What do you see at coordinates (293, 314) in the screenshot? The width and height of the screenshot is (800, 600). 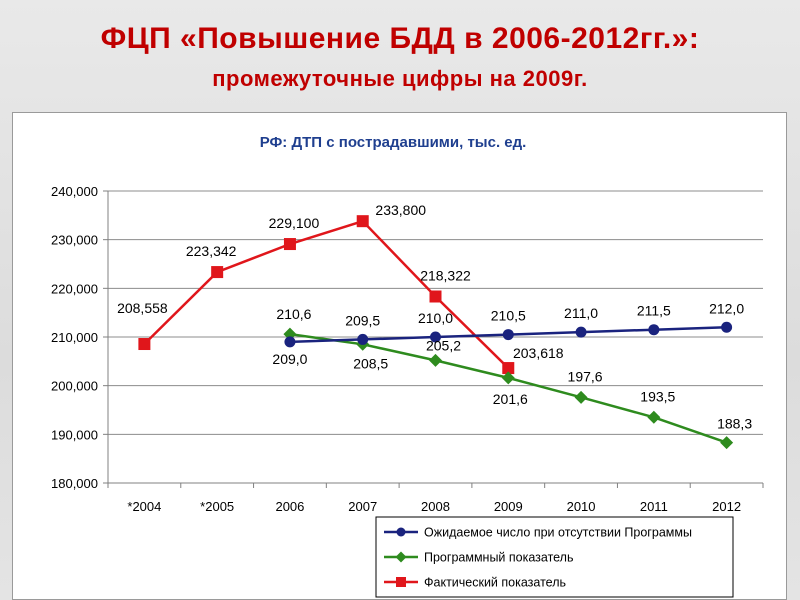 I see `data-label: 210,6` at bounding box center [293, 314].